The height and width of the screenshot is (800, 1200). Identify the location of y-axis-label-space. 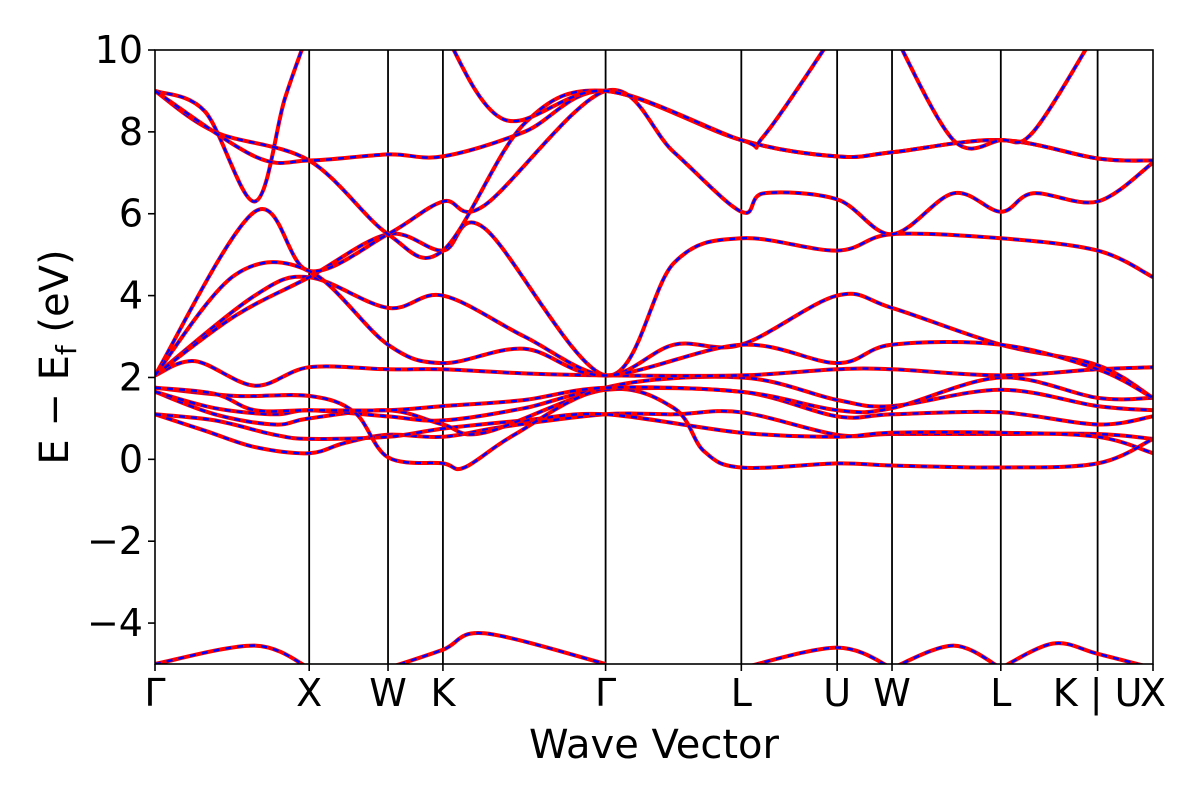
(55, 339).